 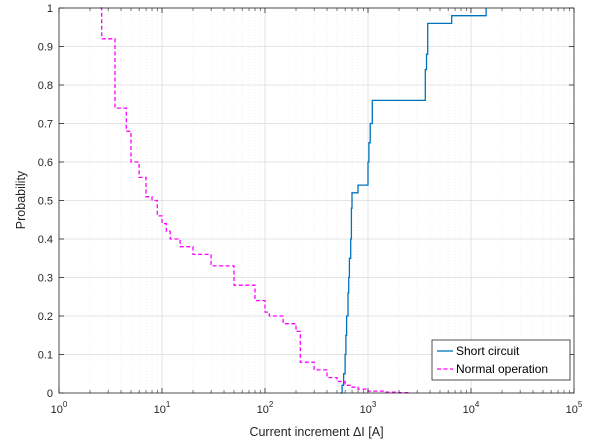 I want to click on y-tick-label: 1, so click(x=50, y=9).